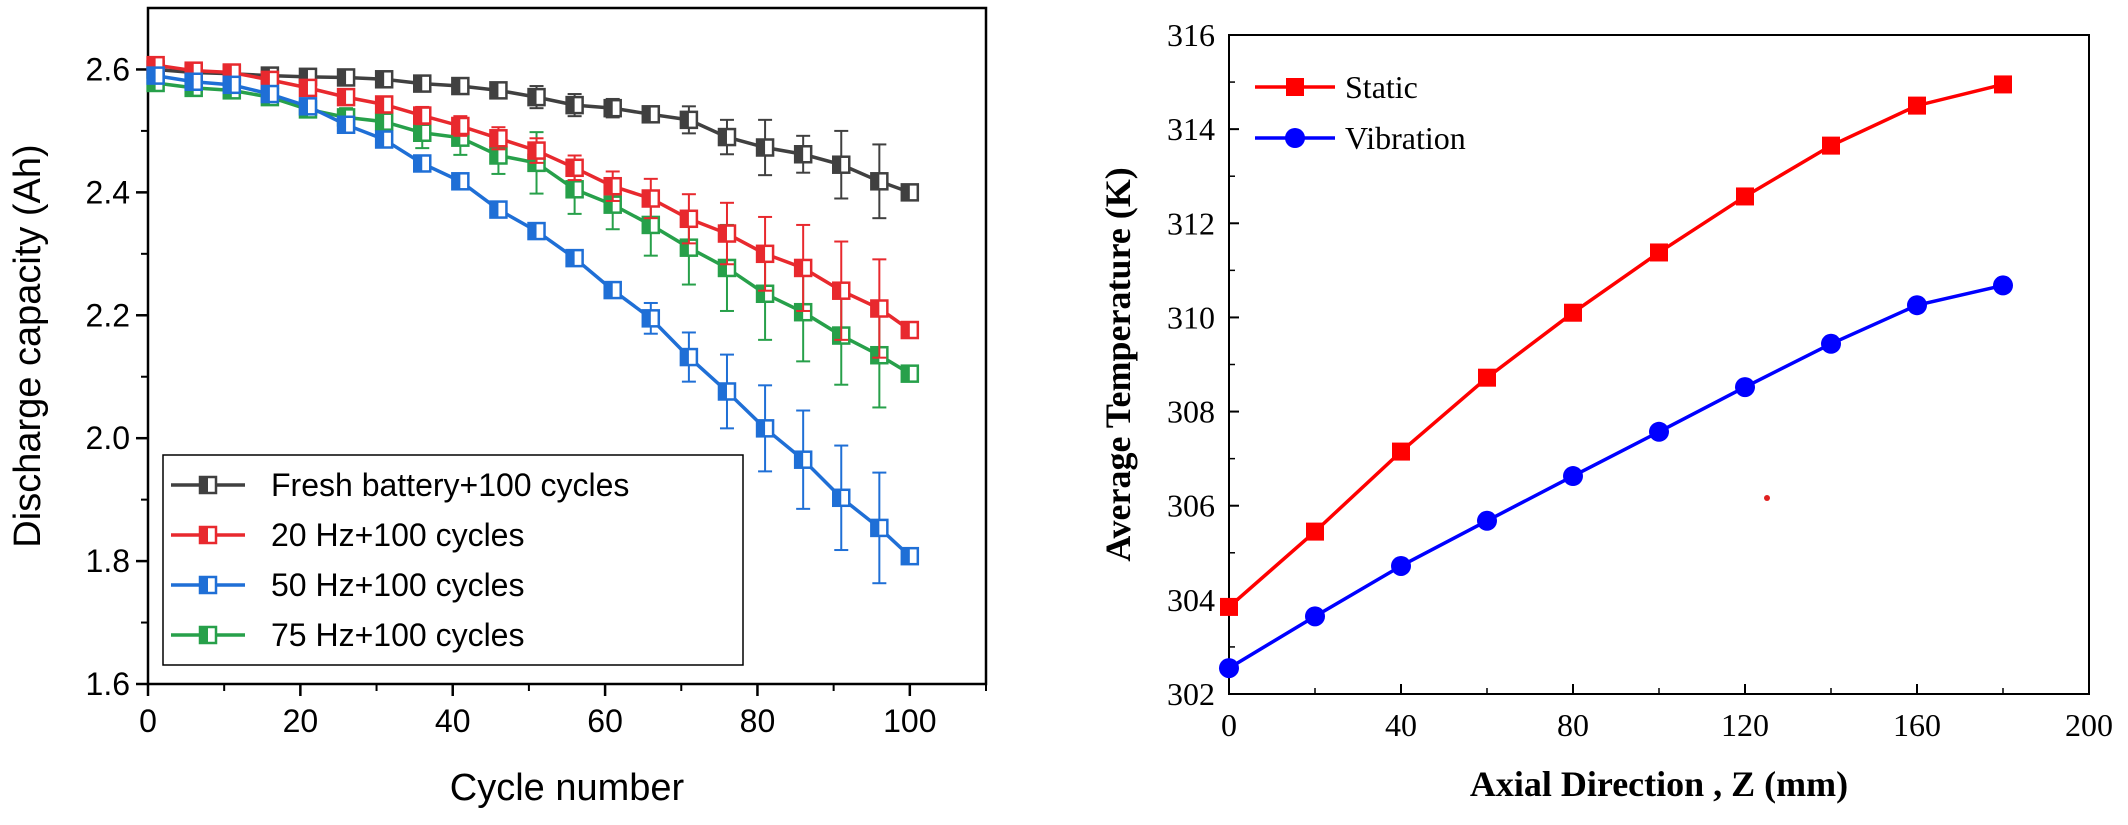 The width and height of the screenshot is (2128, 825). What do you see at coordinates (108, 315) in the screenshot?
I see `y-tick-label: 2.2` at bounding box center [108, 315].